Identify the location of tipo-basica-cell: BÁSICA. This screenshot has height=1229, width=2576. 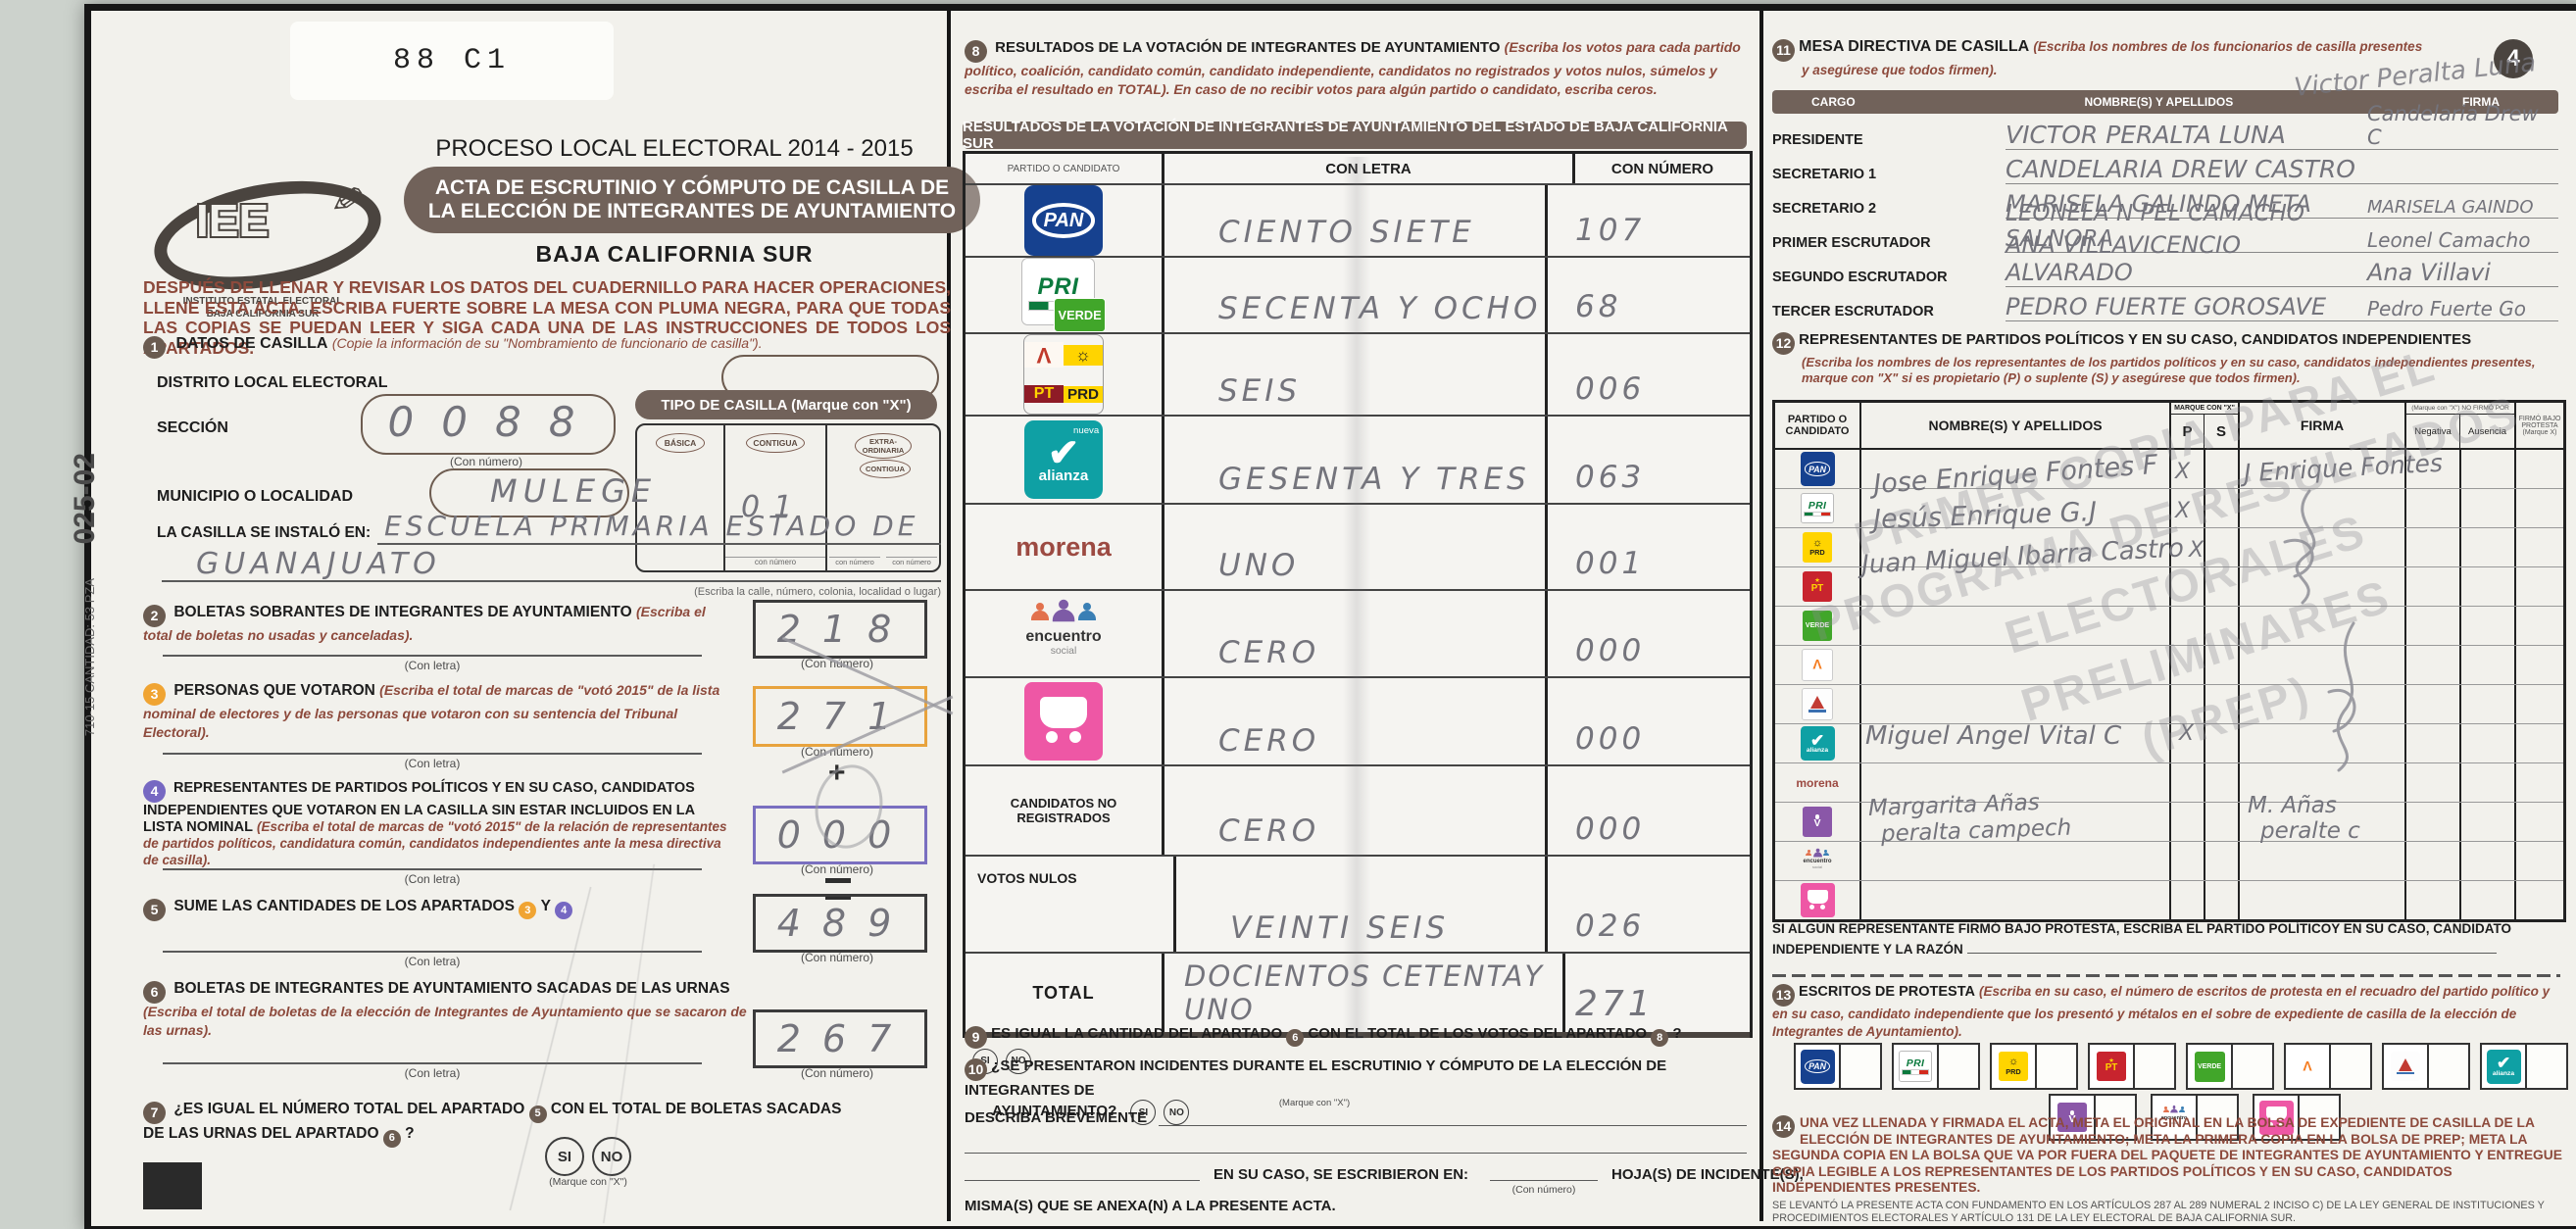
(681, 498).